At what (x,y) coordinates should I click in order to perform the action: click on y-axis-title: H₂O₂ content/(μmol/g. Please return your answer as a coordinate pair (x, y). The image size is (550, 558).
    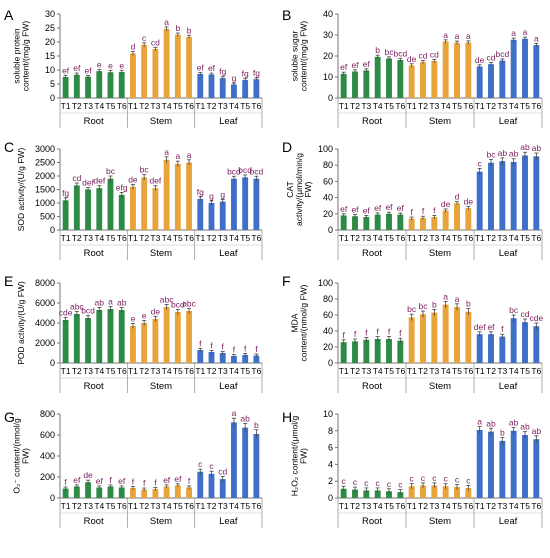
    Looking at the image, I should click on (295, 455).